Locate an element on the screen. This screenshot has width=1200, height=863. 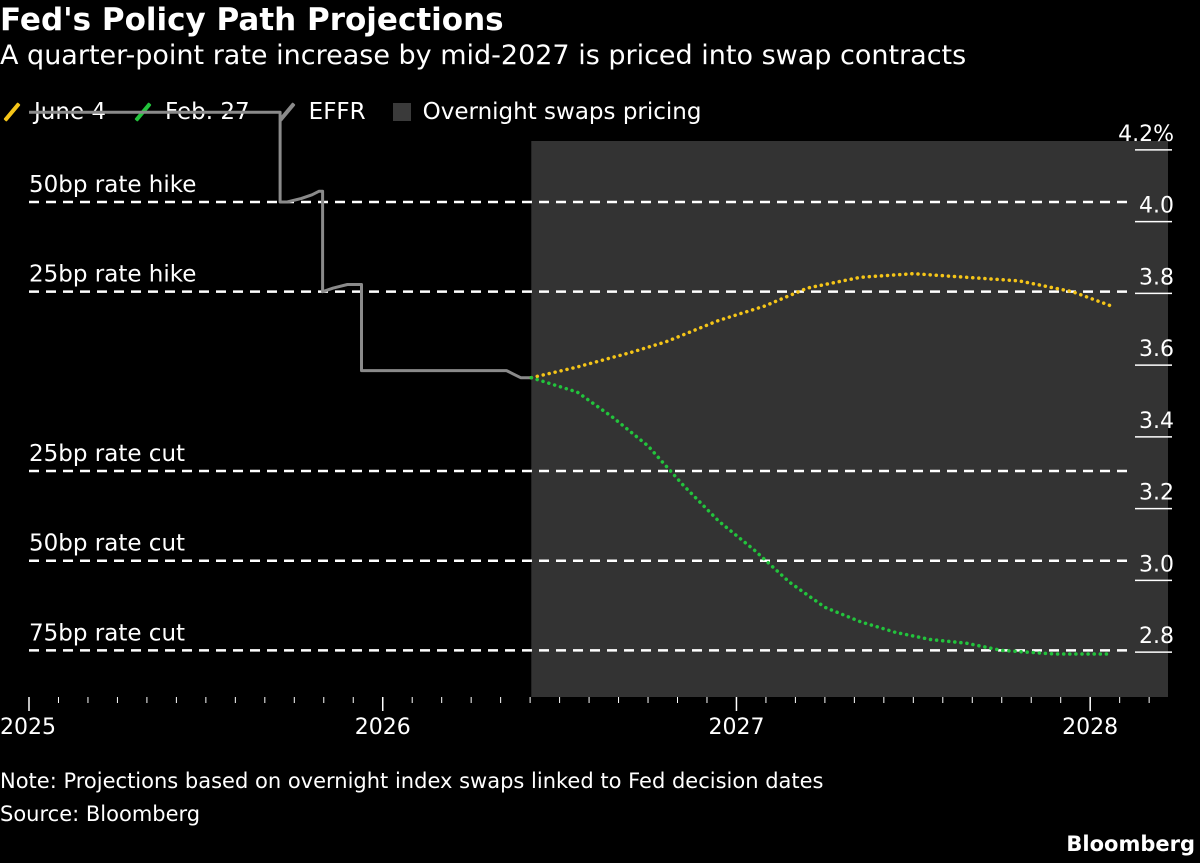
ref-label-75bp-rate-cut: 75bp rate cut is located at coordinates (107, 633).